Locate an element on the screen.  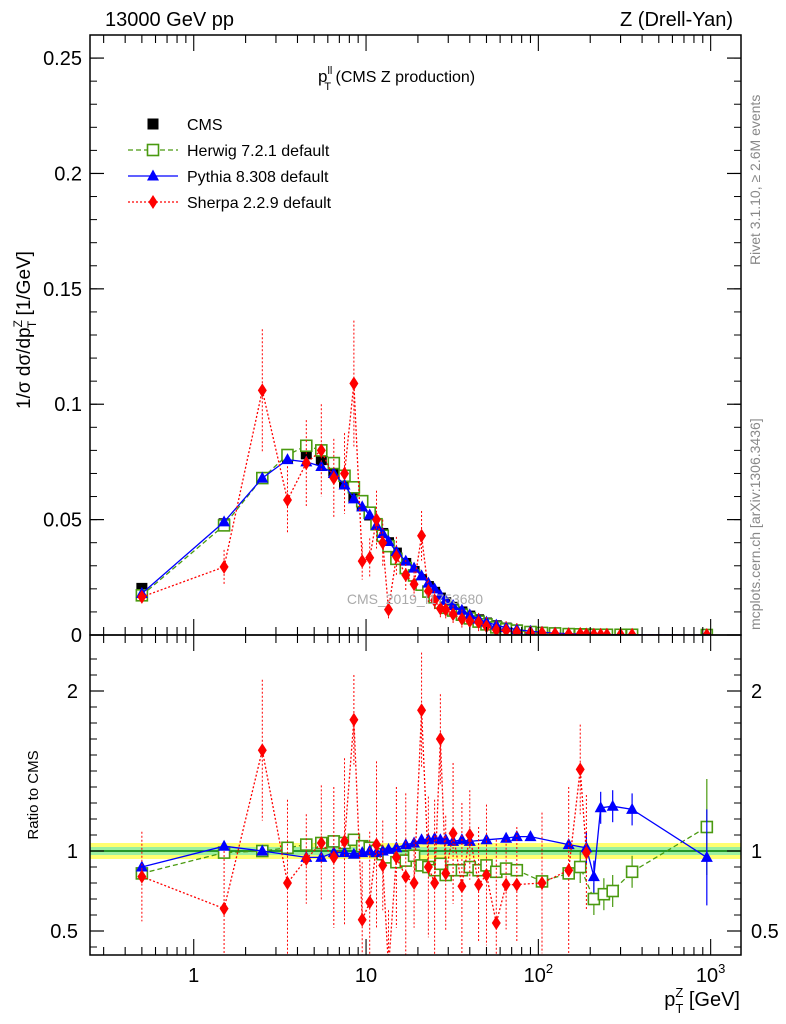
main-ylabel: 1/σ dσ/dpZT [1/GeV] is located at coordinates (25, 330).